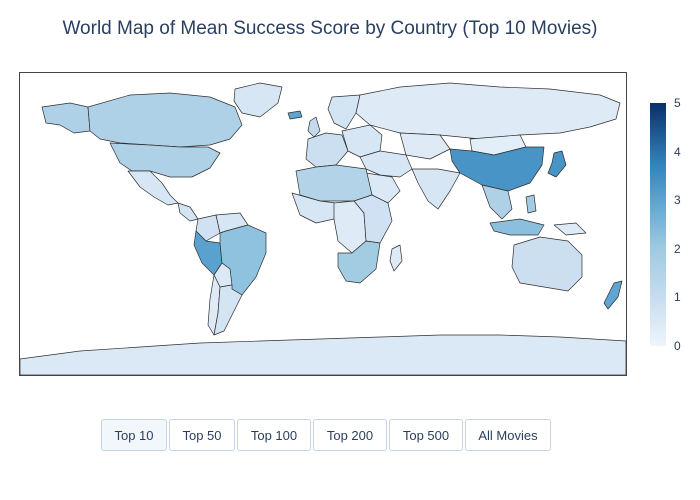  Describe the element at coordinates (570, 229) in the screenshot. I see `country-papua-new-guinea` at that location.